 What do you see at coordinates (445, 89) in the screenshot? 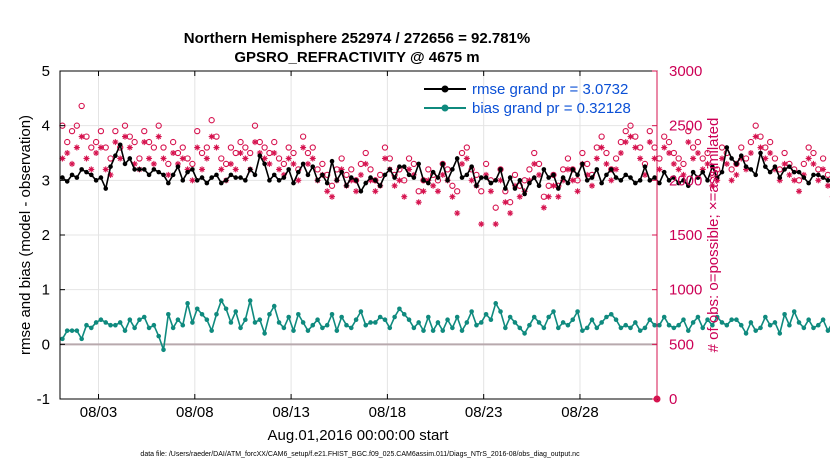
I see `legend-rmse-marker` at bounding box center [445, 89].